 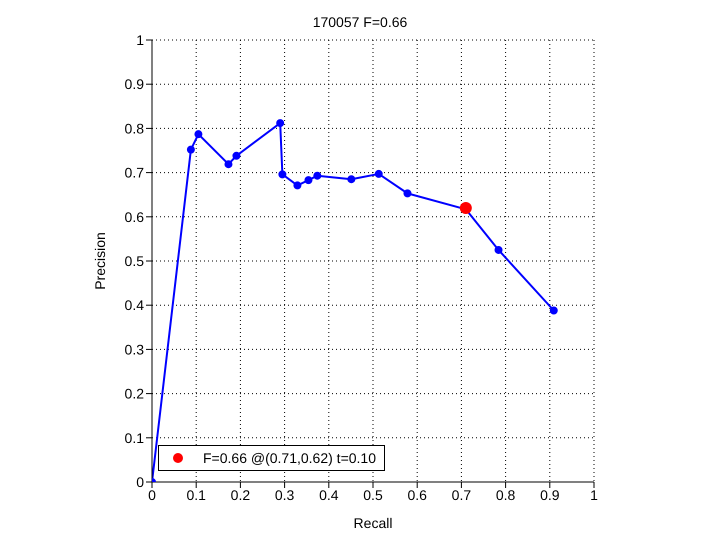 I want to click on y-tick-label: 0.7, so click(x=134, y=172).